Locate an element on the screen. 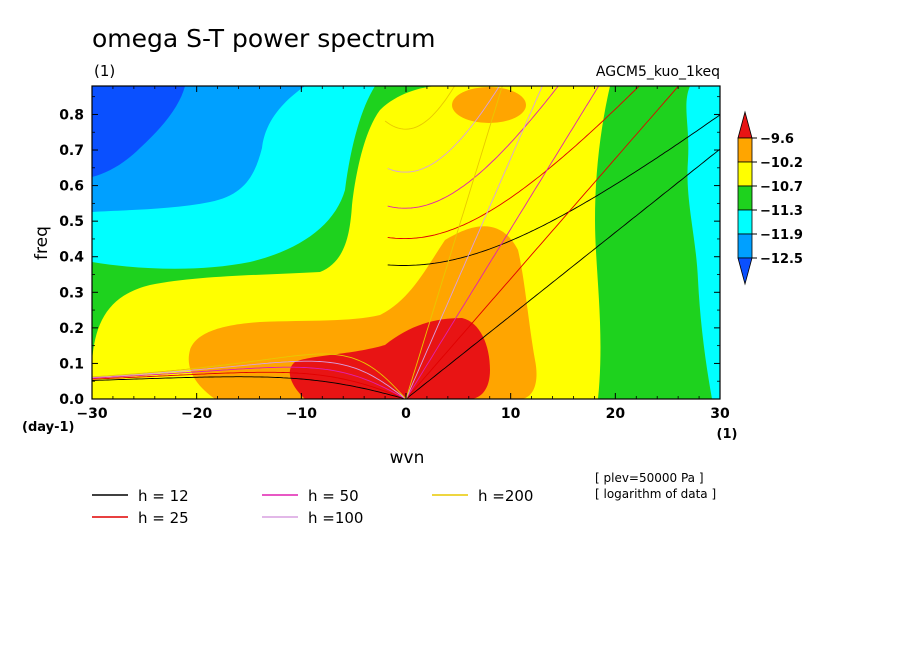 This screenshot has height=654, width=904. legend-label: h =100 is located at coordinates (335, 518).